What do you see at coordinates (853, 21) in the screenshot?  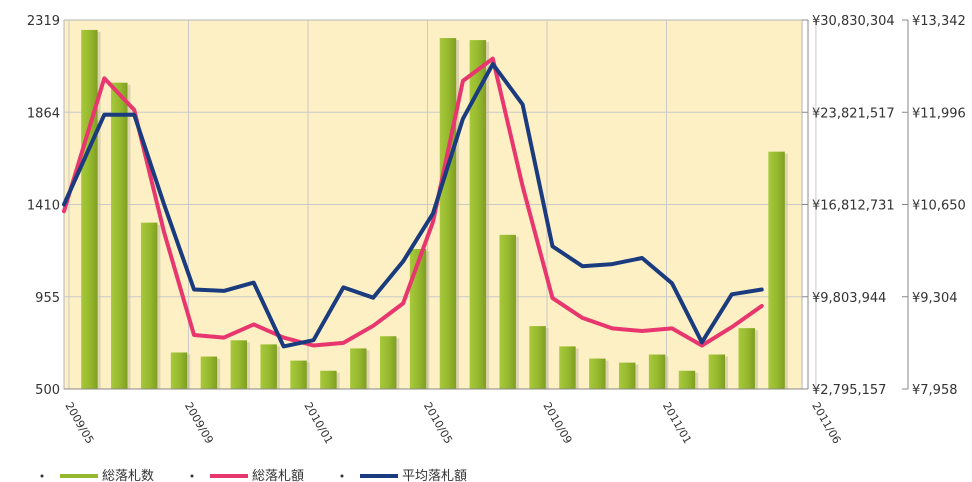 I see `right1-tick-label: ¥30,830,304` at bounding box center [853, 21].